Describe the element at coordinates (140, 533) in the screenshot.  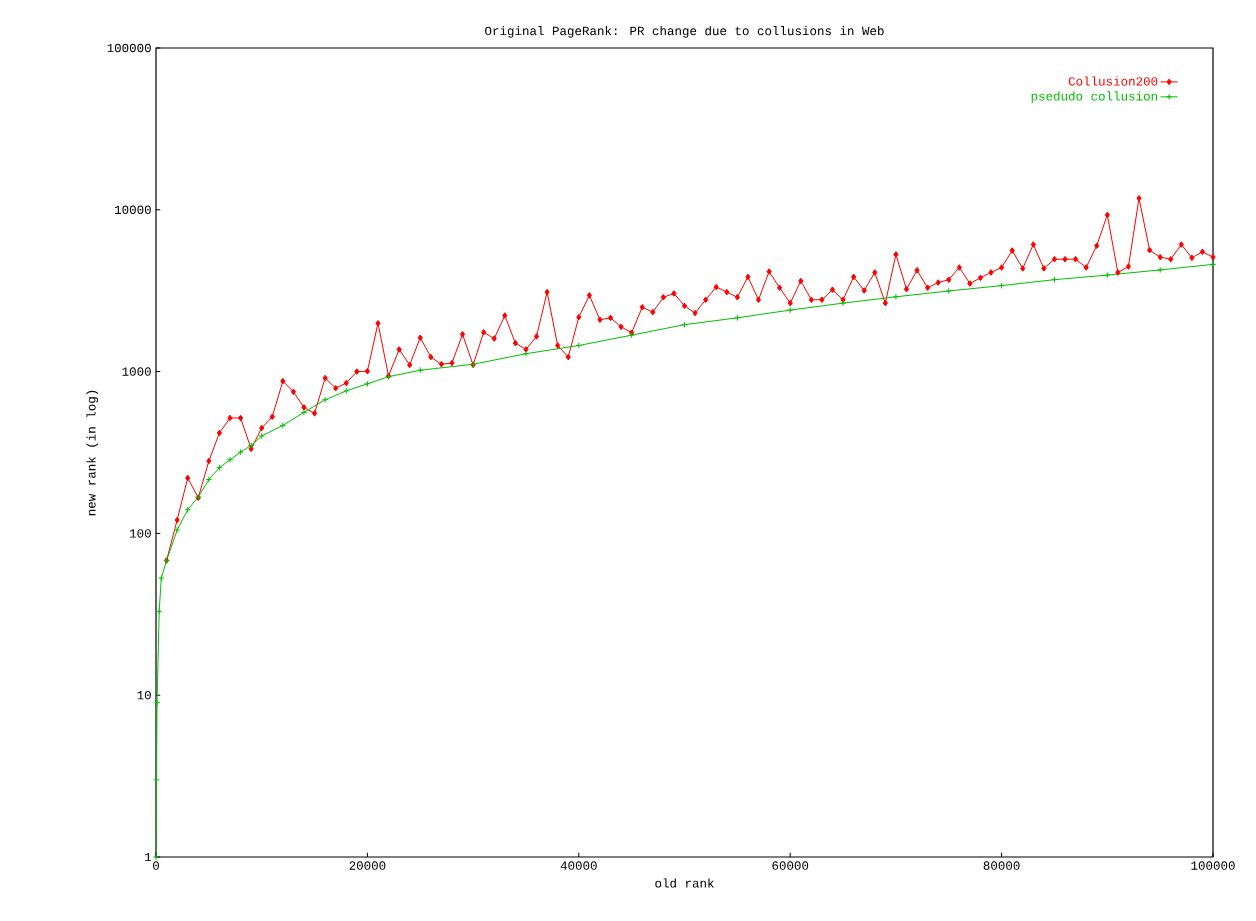
I see `y-tick-label: 100` at that location.